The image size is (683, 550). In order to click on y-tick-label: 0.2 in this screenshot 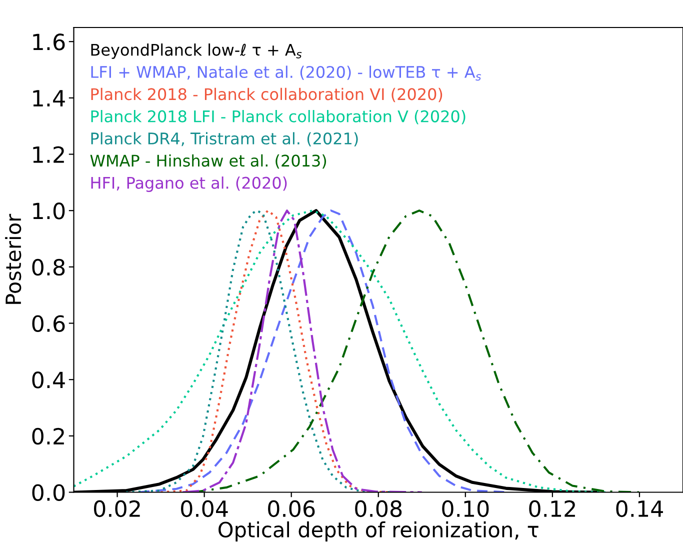, I will do `click(48, 436)`.